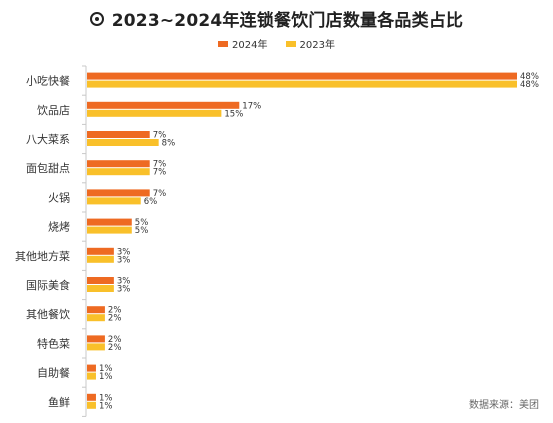 Image resolution: width=553 pixels, height=423 pixels. I want to click on category-label: 小吃快餐, so click(48, 81).